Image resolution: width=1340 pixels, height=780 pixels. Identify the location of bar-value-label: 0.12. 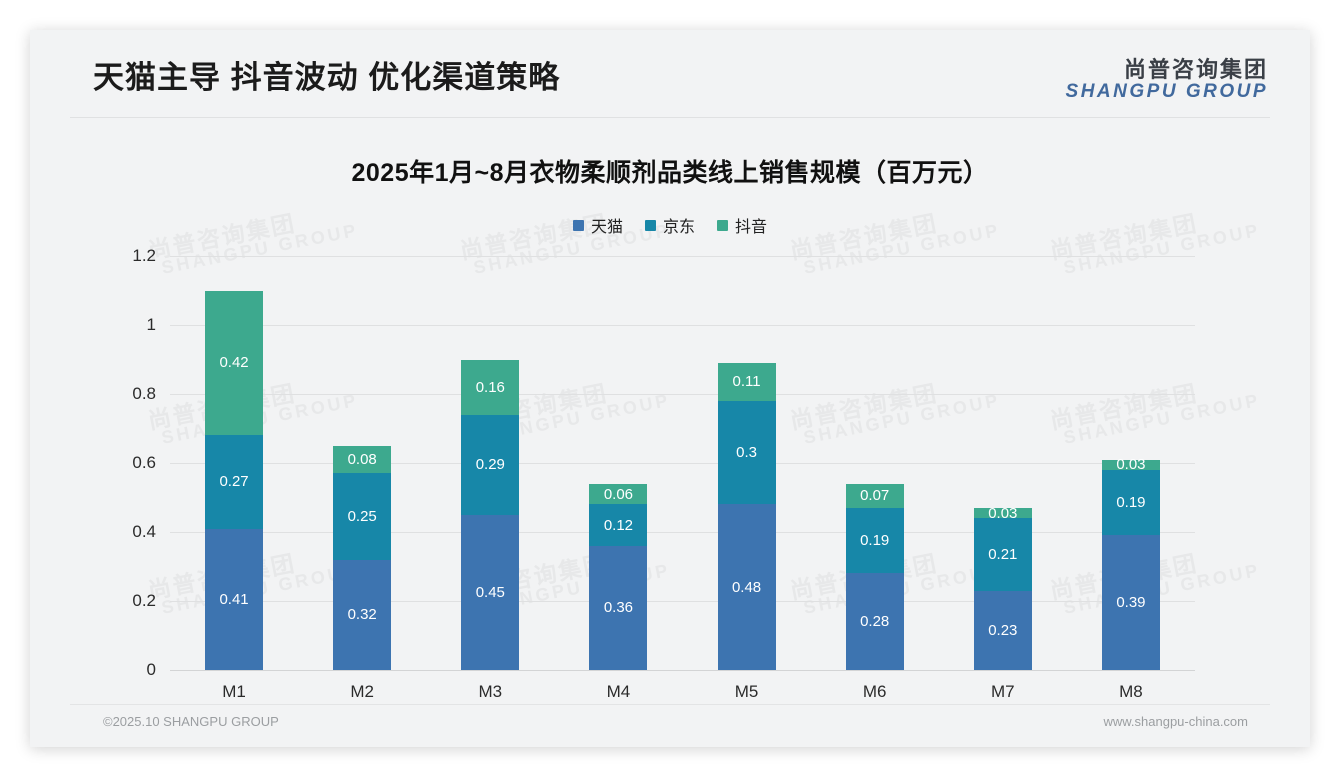
(618, 525).